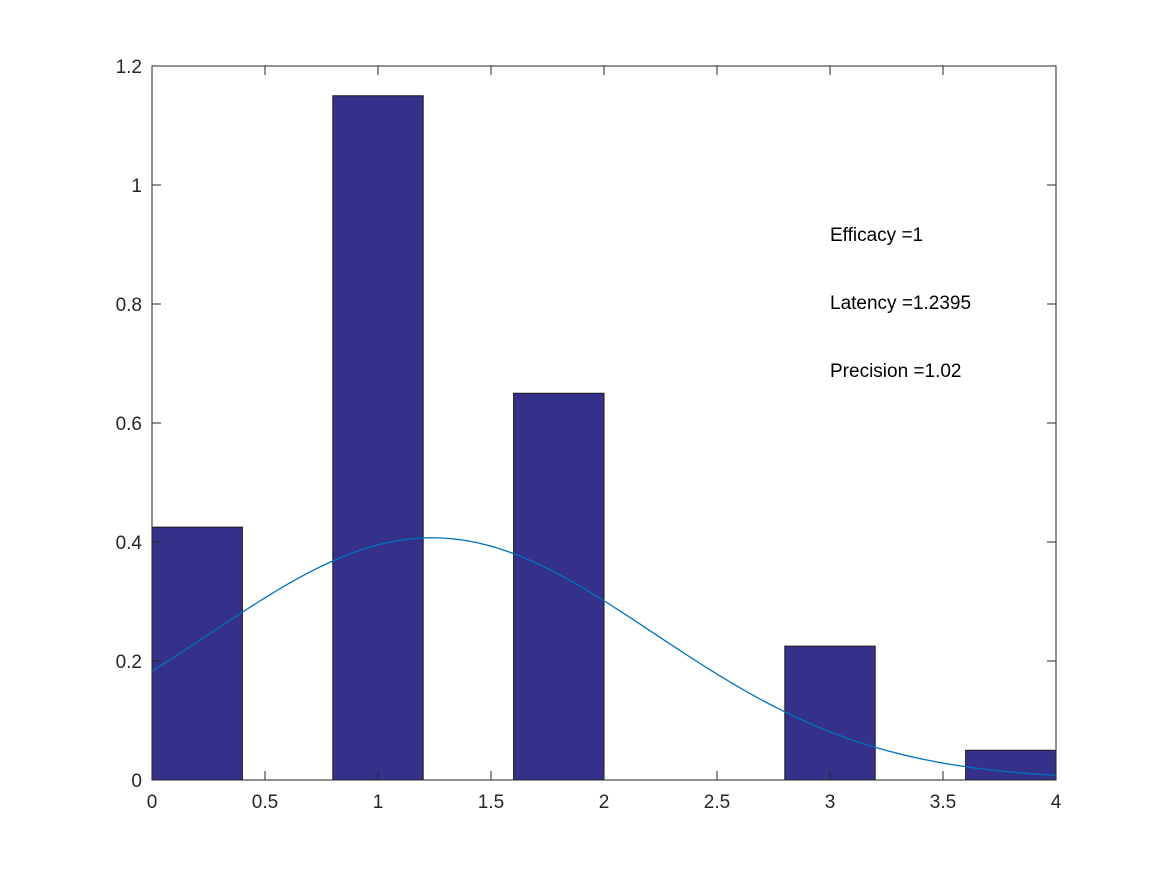 Image resolution: width=1167 pixels, height=875 pixels. I want to click on annotation-text: Efficacy =1, so click(876, 235).